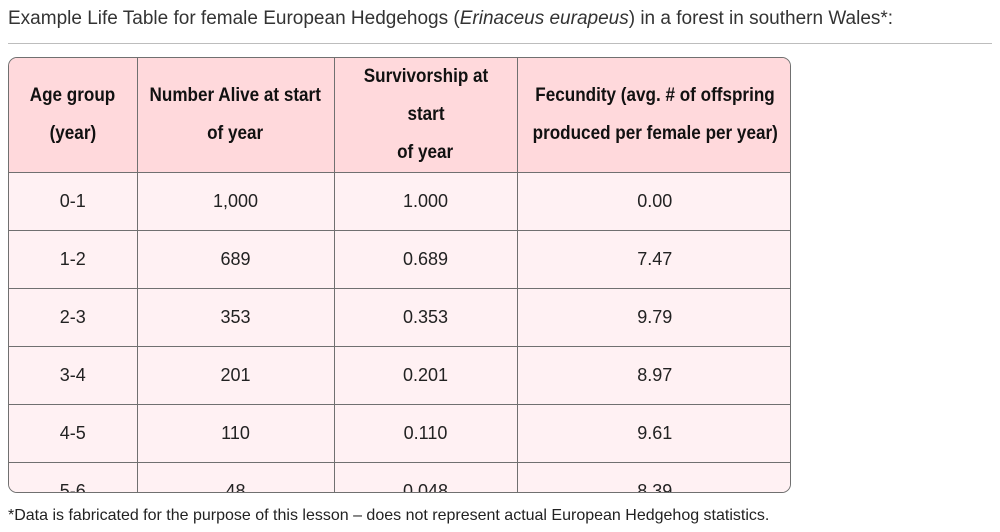 This screenshot has height=532, width=1000. Describe the element at coordinates (236, 375) in the screenshot. I see `cell-number-alive: 201` at that location.